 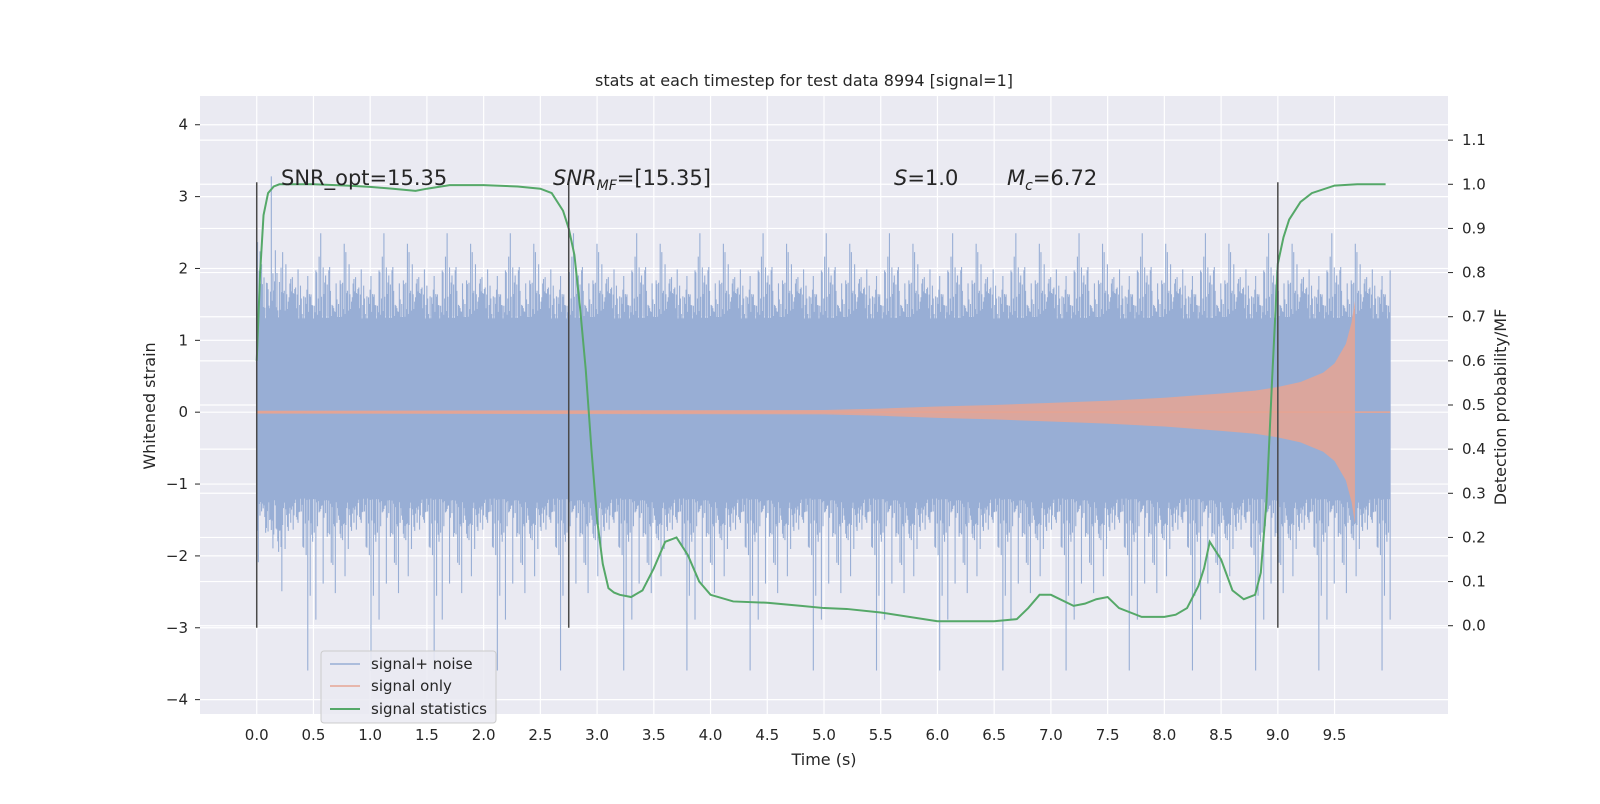 I want to click on s-base: S, so click(x=900, y=178).